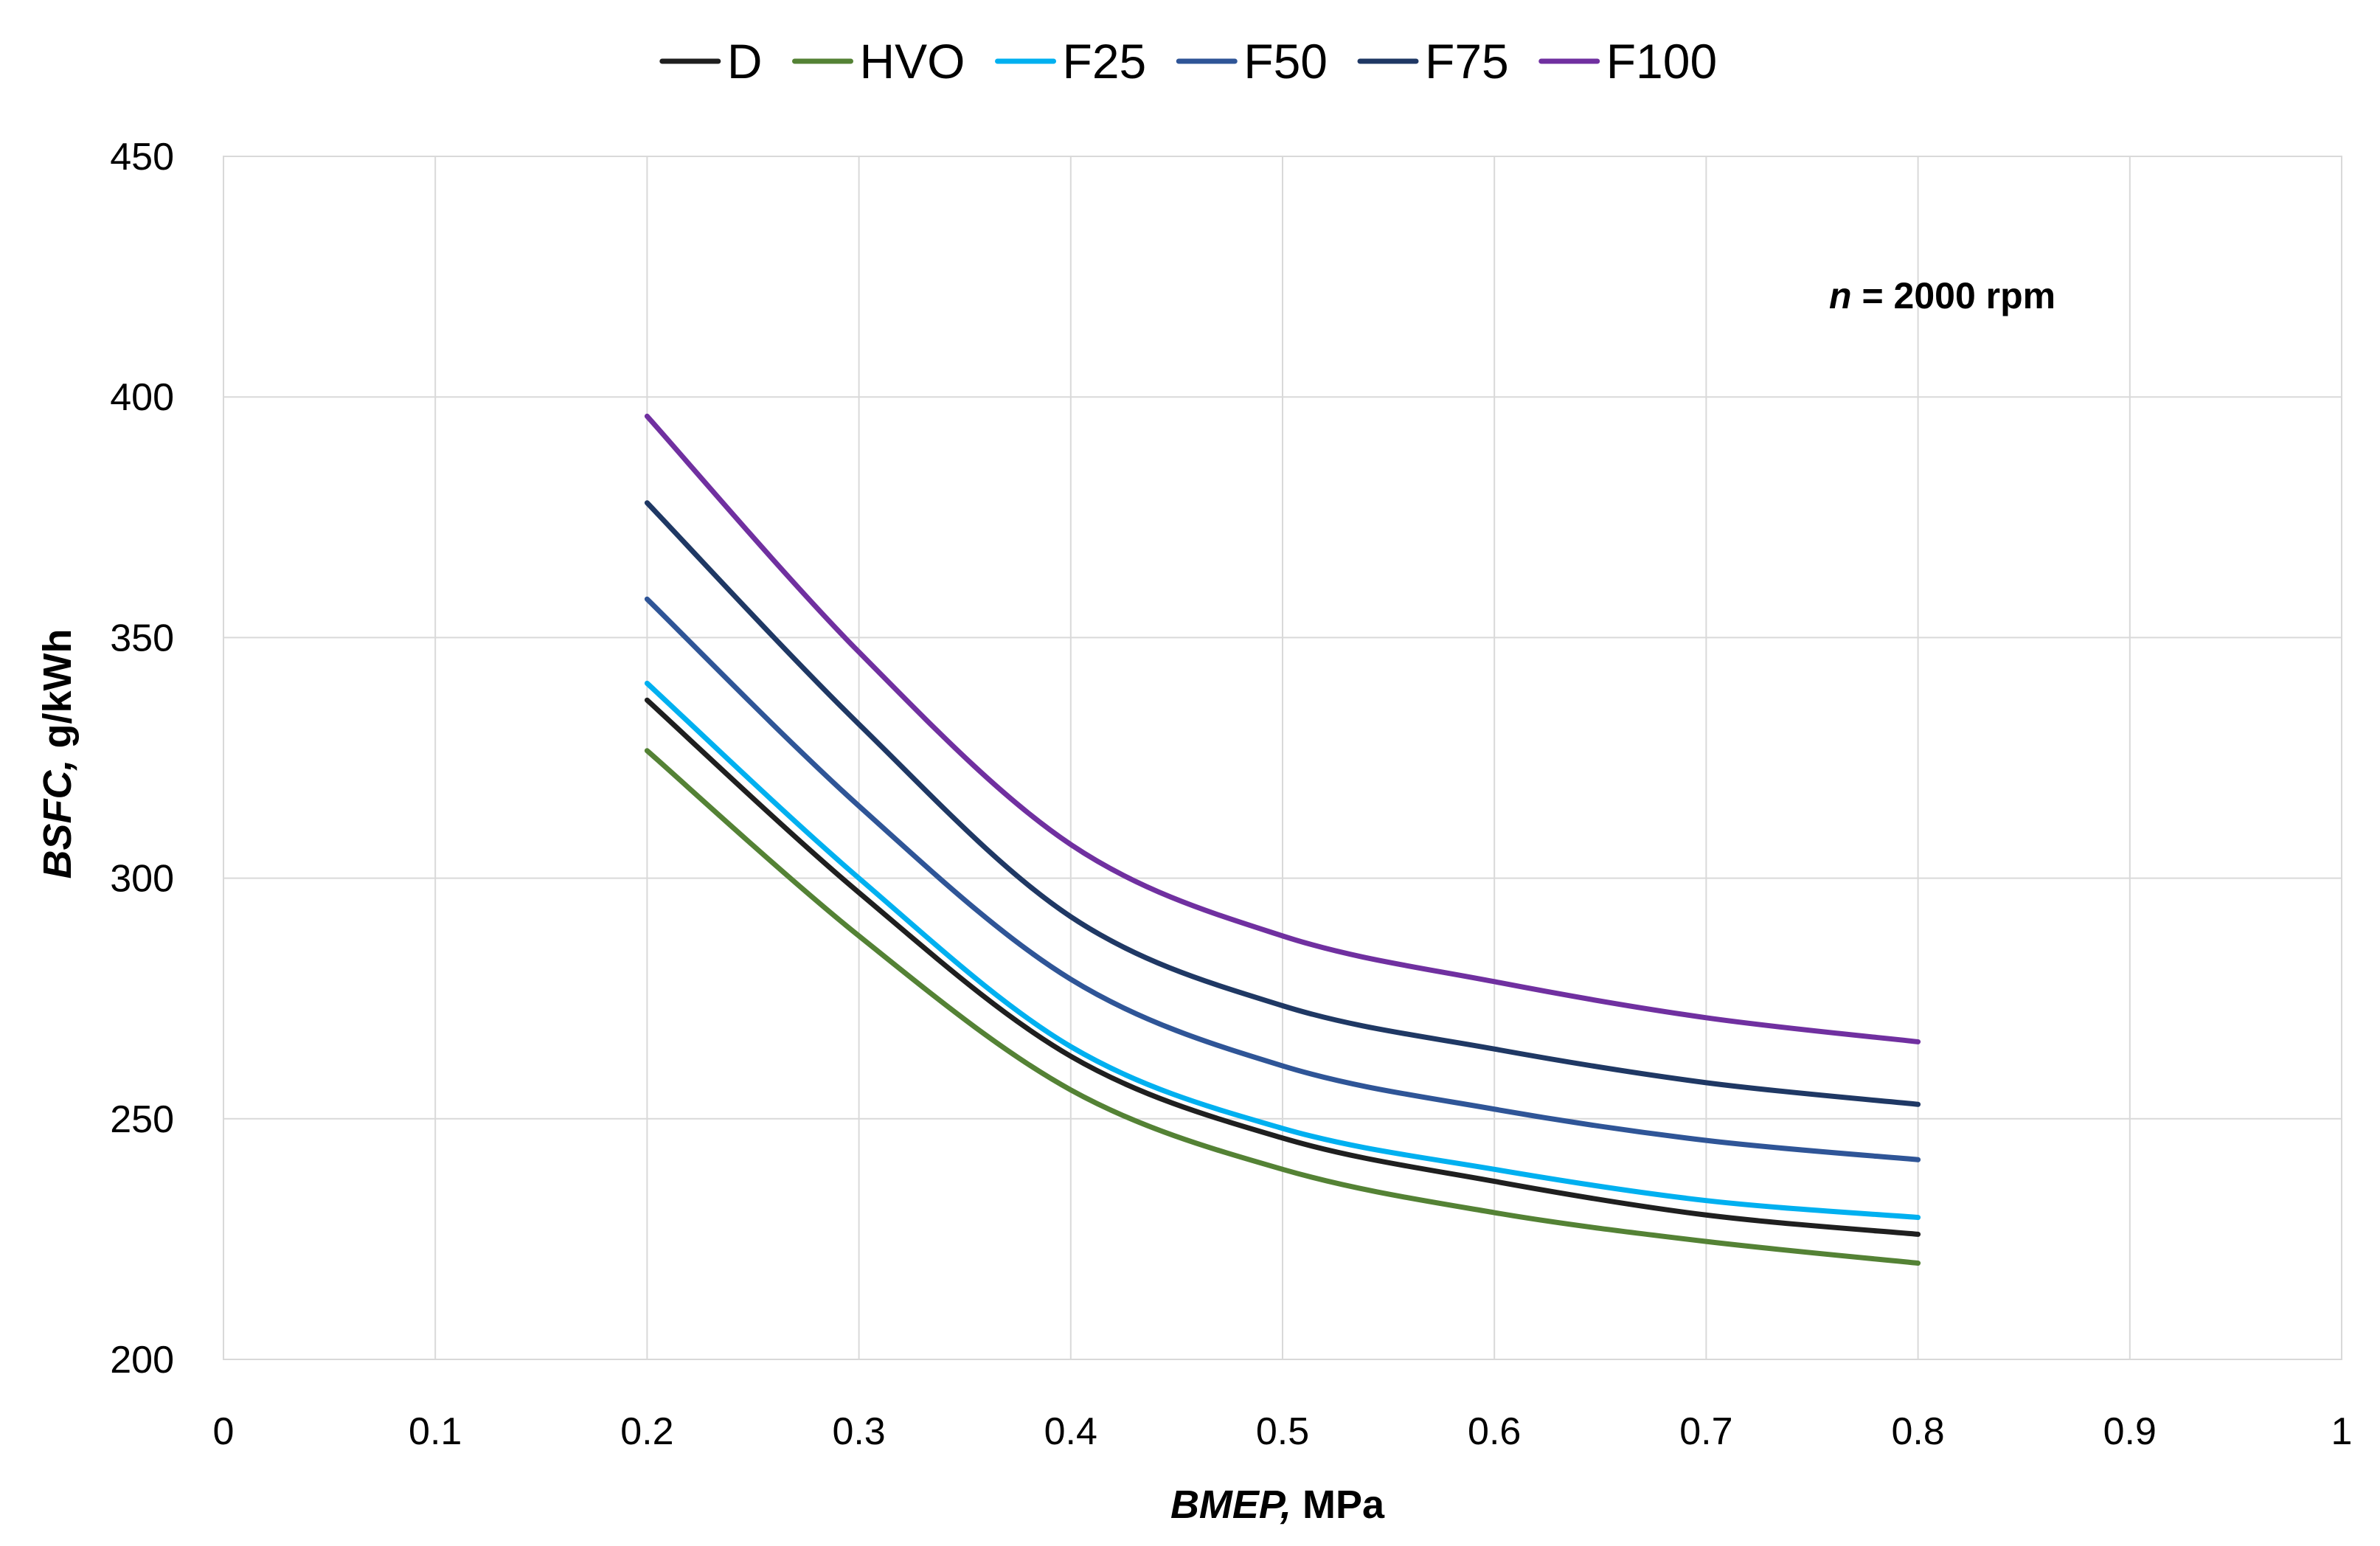 Image resolution: width=2380 pixels, height=1546 pixels. What do you see at coordinates (142, 638) in the screenshot?
I see `y-tick-label-3: 350` at bounding box center [142, 638].